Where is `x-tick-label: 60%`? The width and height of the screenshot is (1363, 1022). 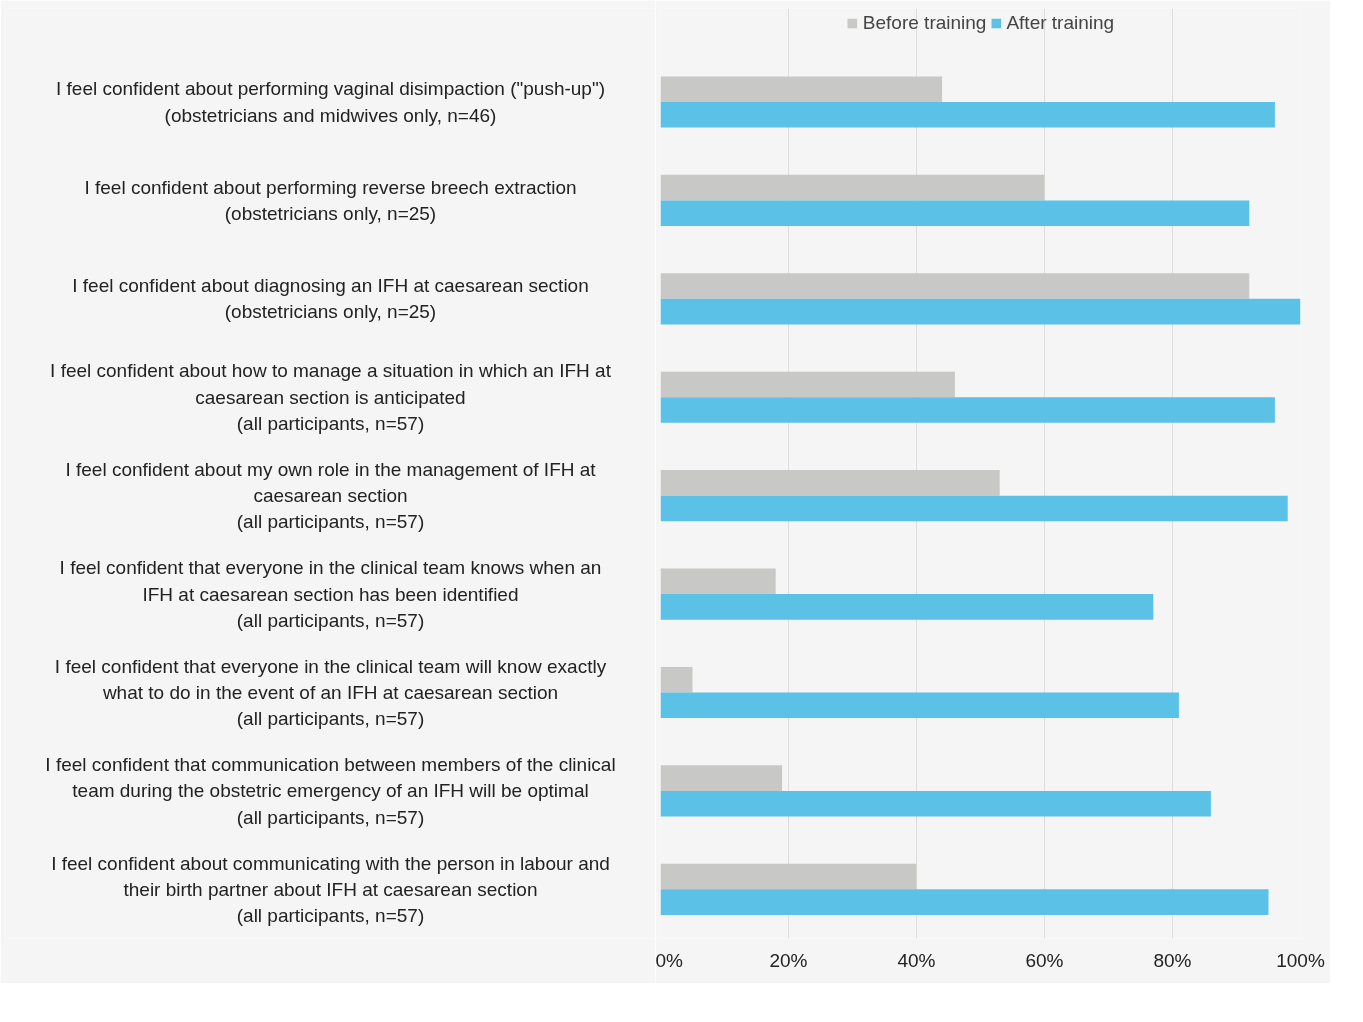 x-tick-label: 60% is located at coordinates (1044, 960).